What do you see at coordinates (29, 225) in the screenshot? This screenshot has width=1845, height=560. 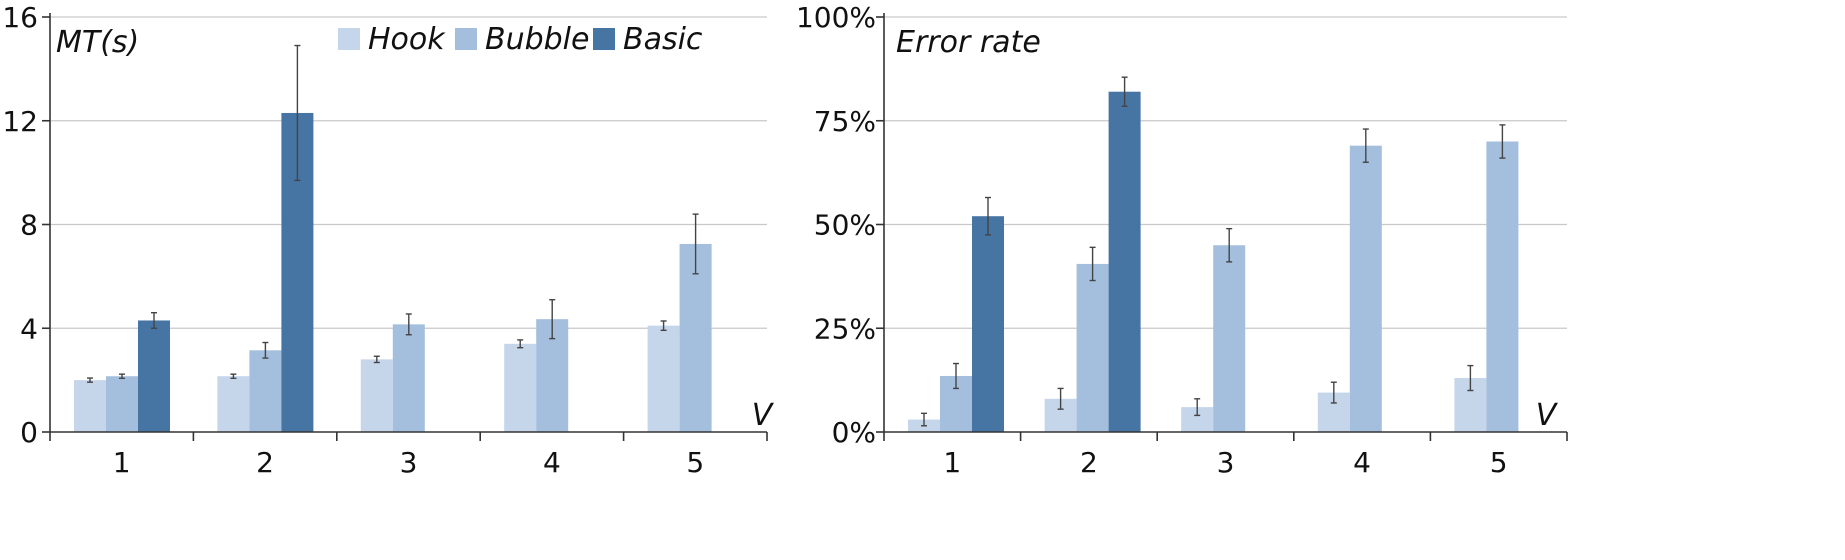 I see `y-tick-label: 8` at bounding box center [29, 225].